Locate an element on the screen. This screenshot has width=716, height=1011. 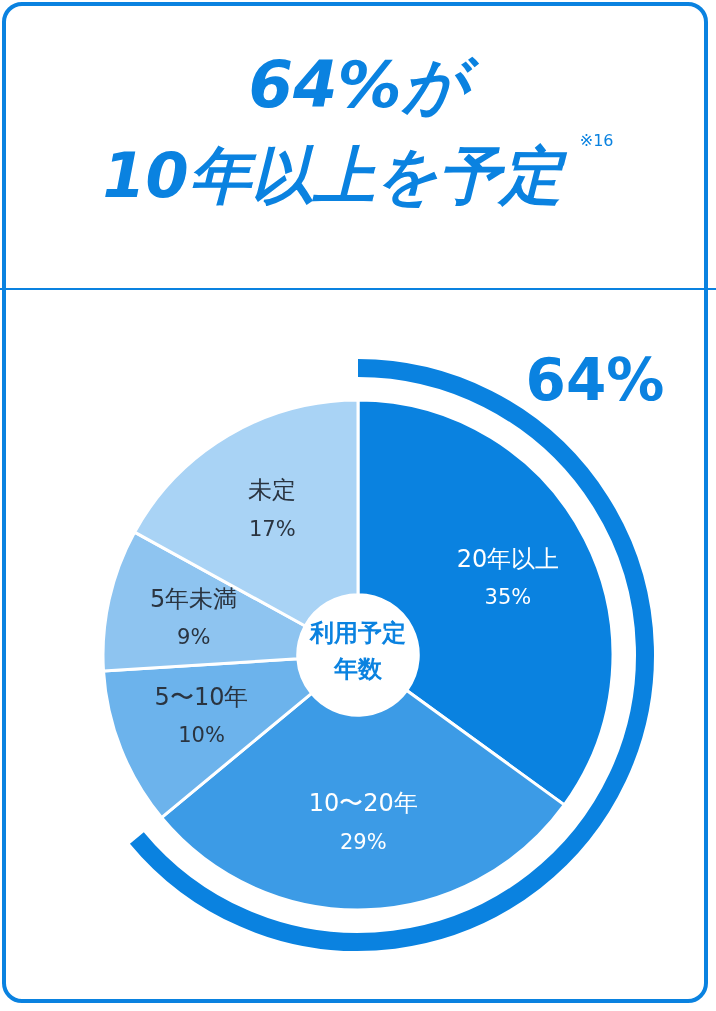
slice-label: 5〜10年 is located at coordinates (201, 697).